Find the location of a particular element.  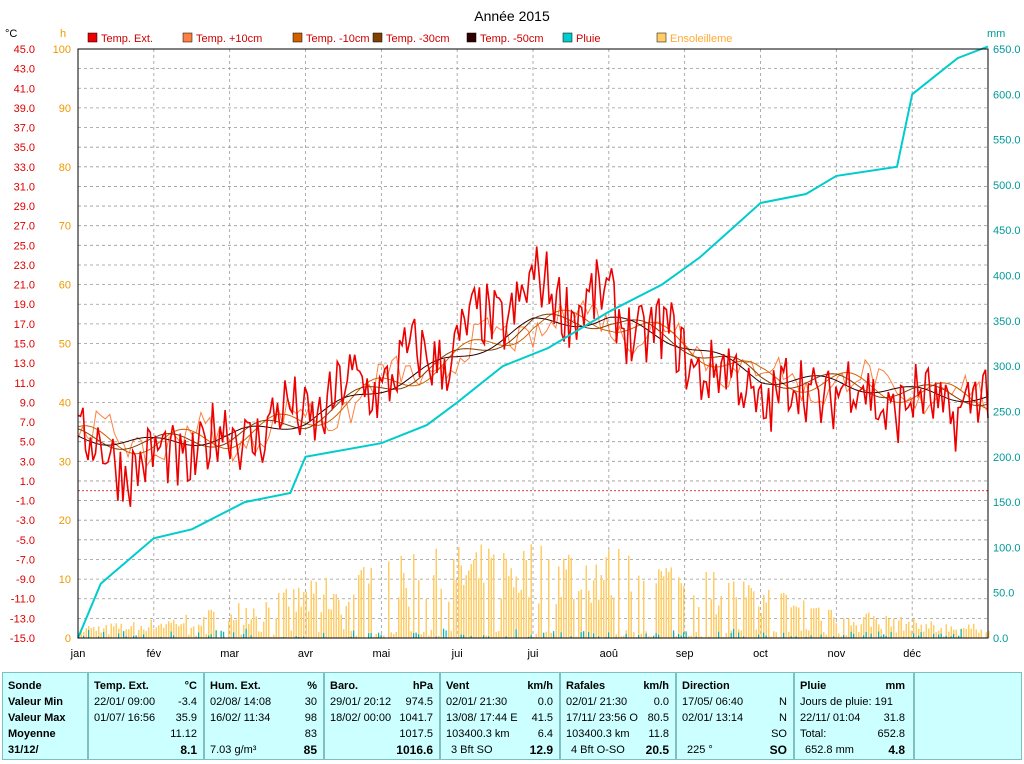

direction-min-date: 17/05/ 06:40 is located at coordinates (713, 702).